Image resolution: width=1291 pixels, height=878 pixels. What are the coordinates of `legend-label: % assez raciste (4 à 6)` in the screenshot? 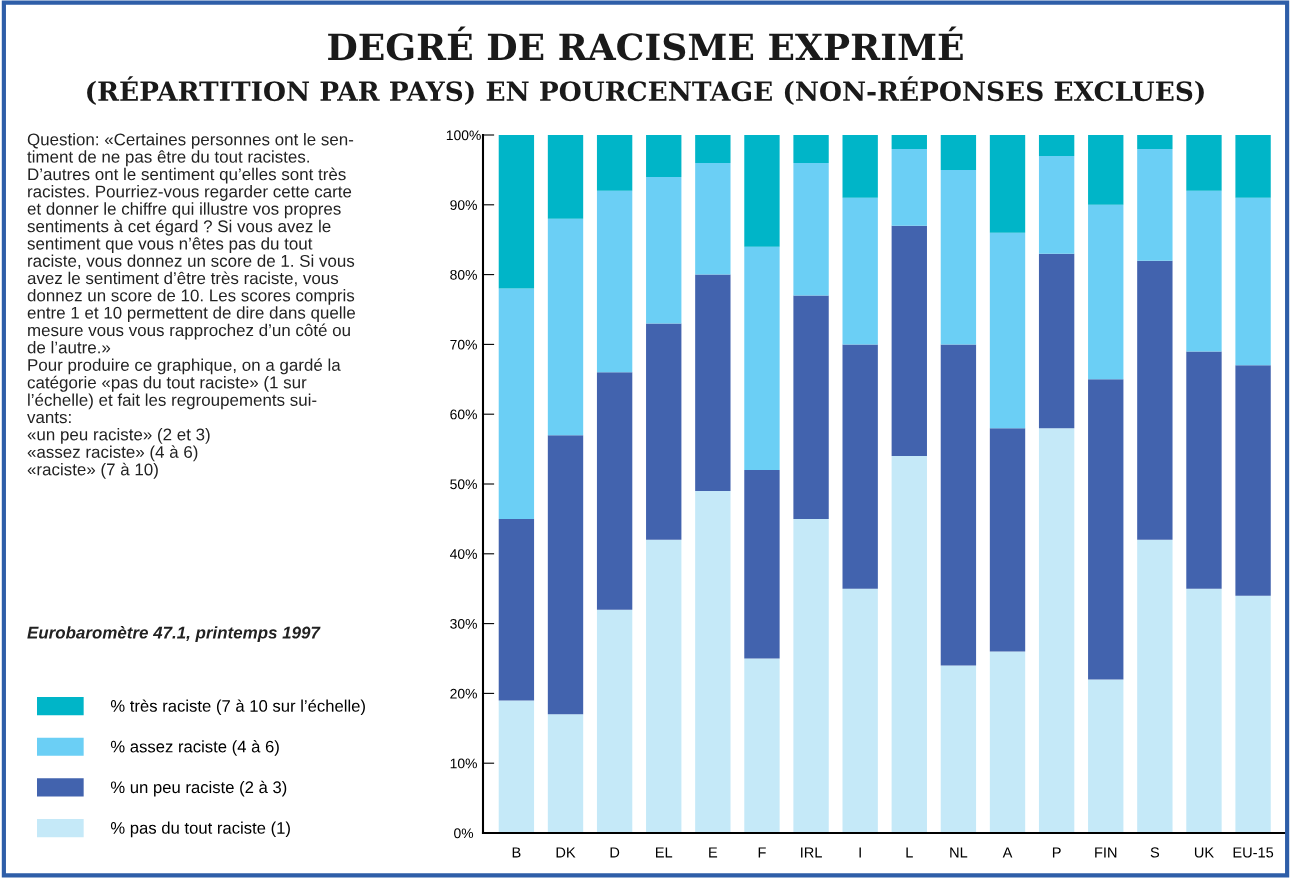 It's located at (194, 748).